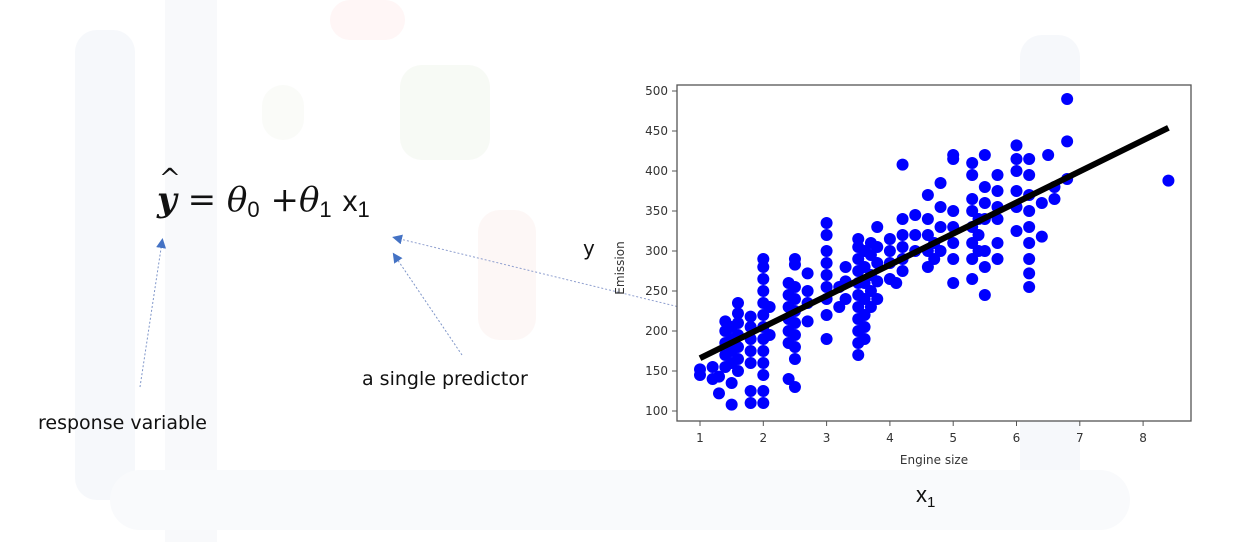 The image size is (1233, 542). What do you see at coordinates (661, 251) in the screenshot?
I see `y-axis-ticks: 100 150 200 250 300 350 400 450 500` at bounding box center [661, 251].